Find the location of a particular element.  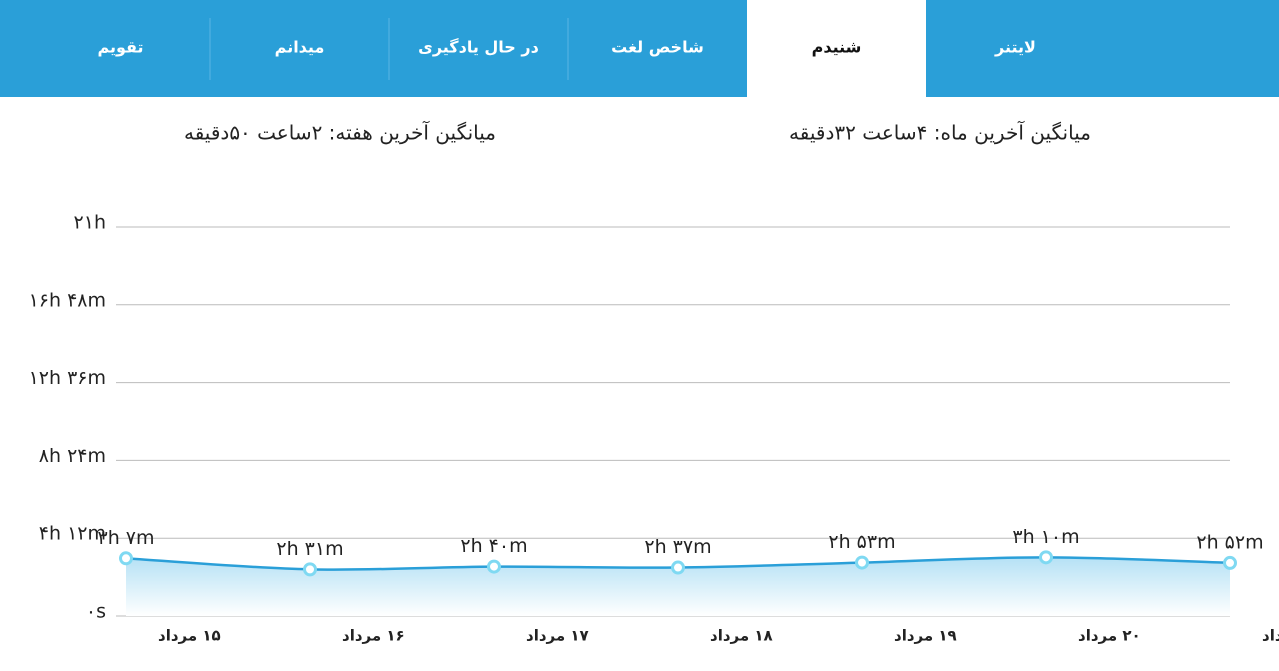

data-label: ۳h ۱۰m is located at coordinates (1045, 537).